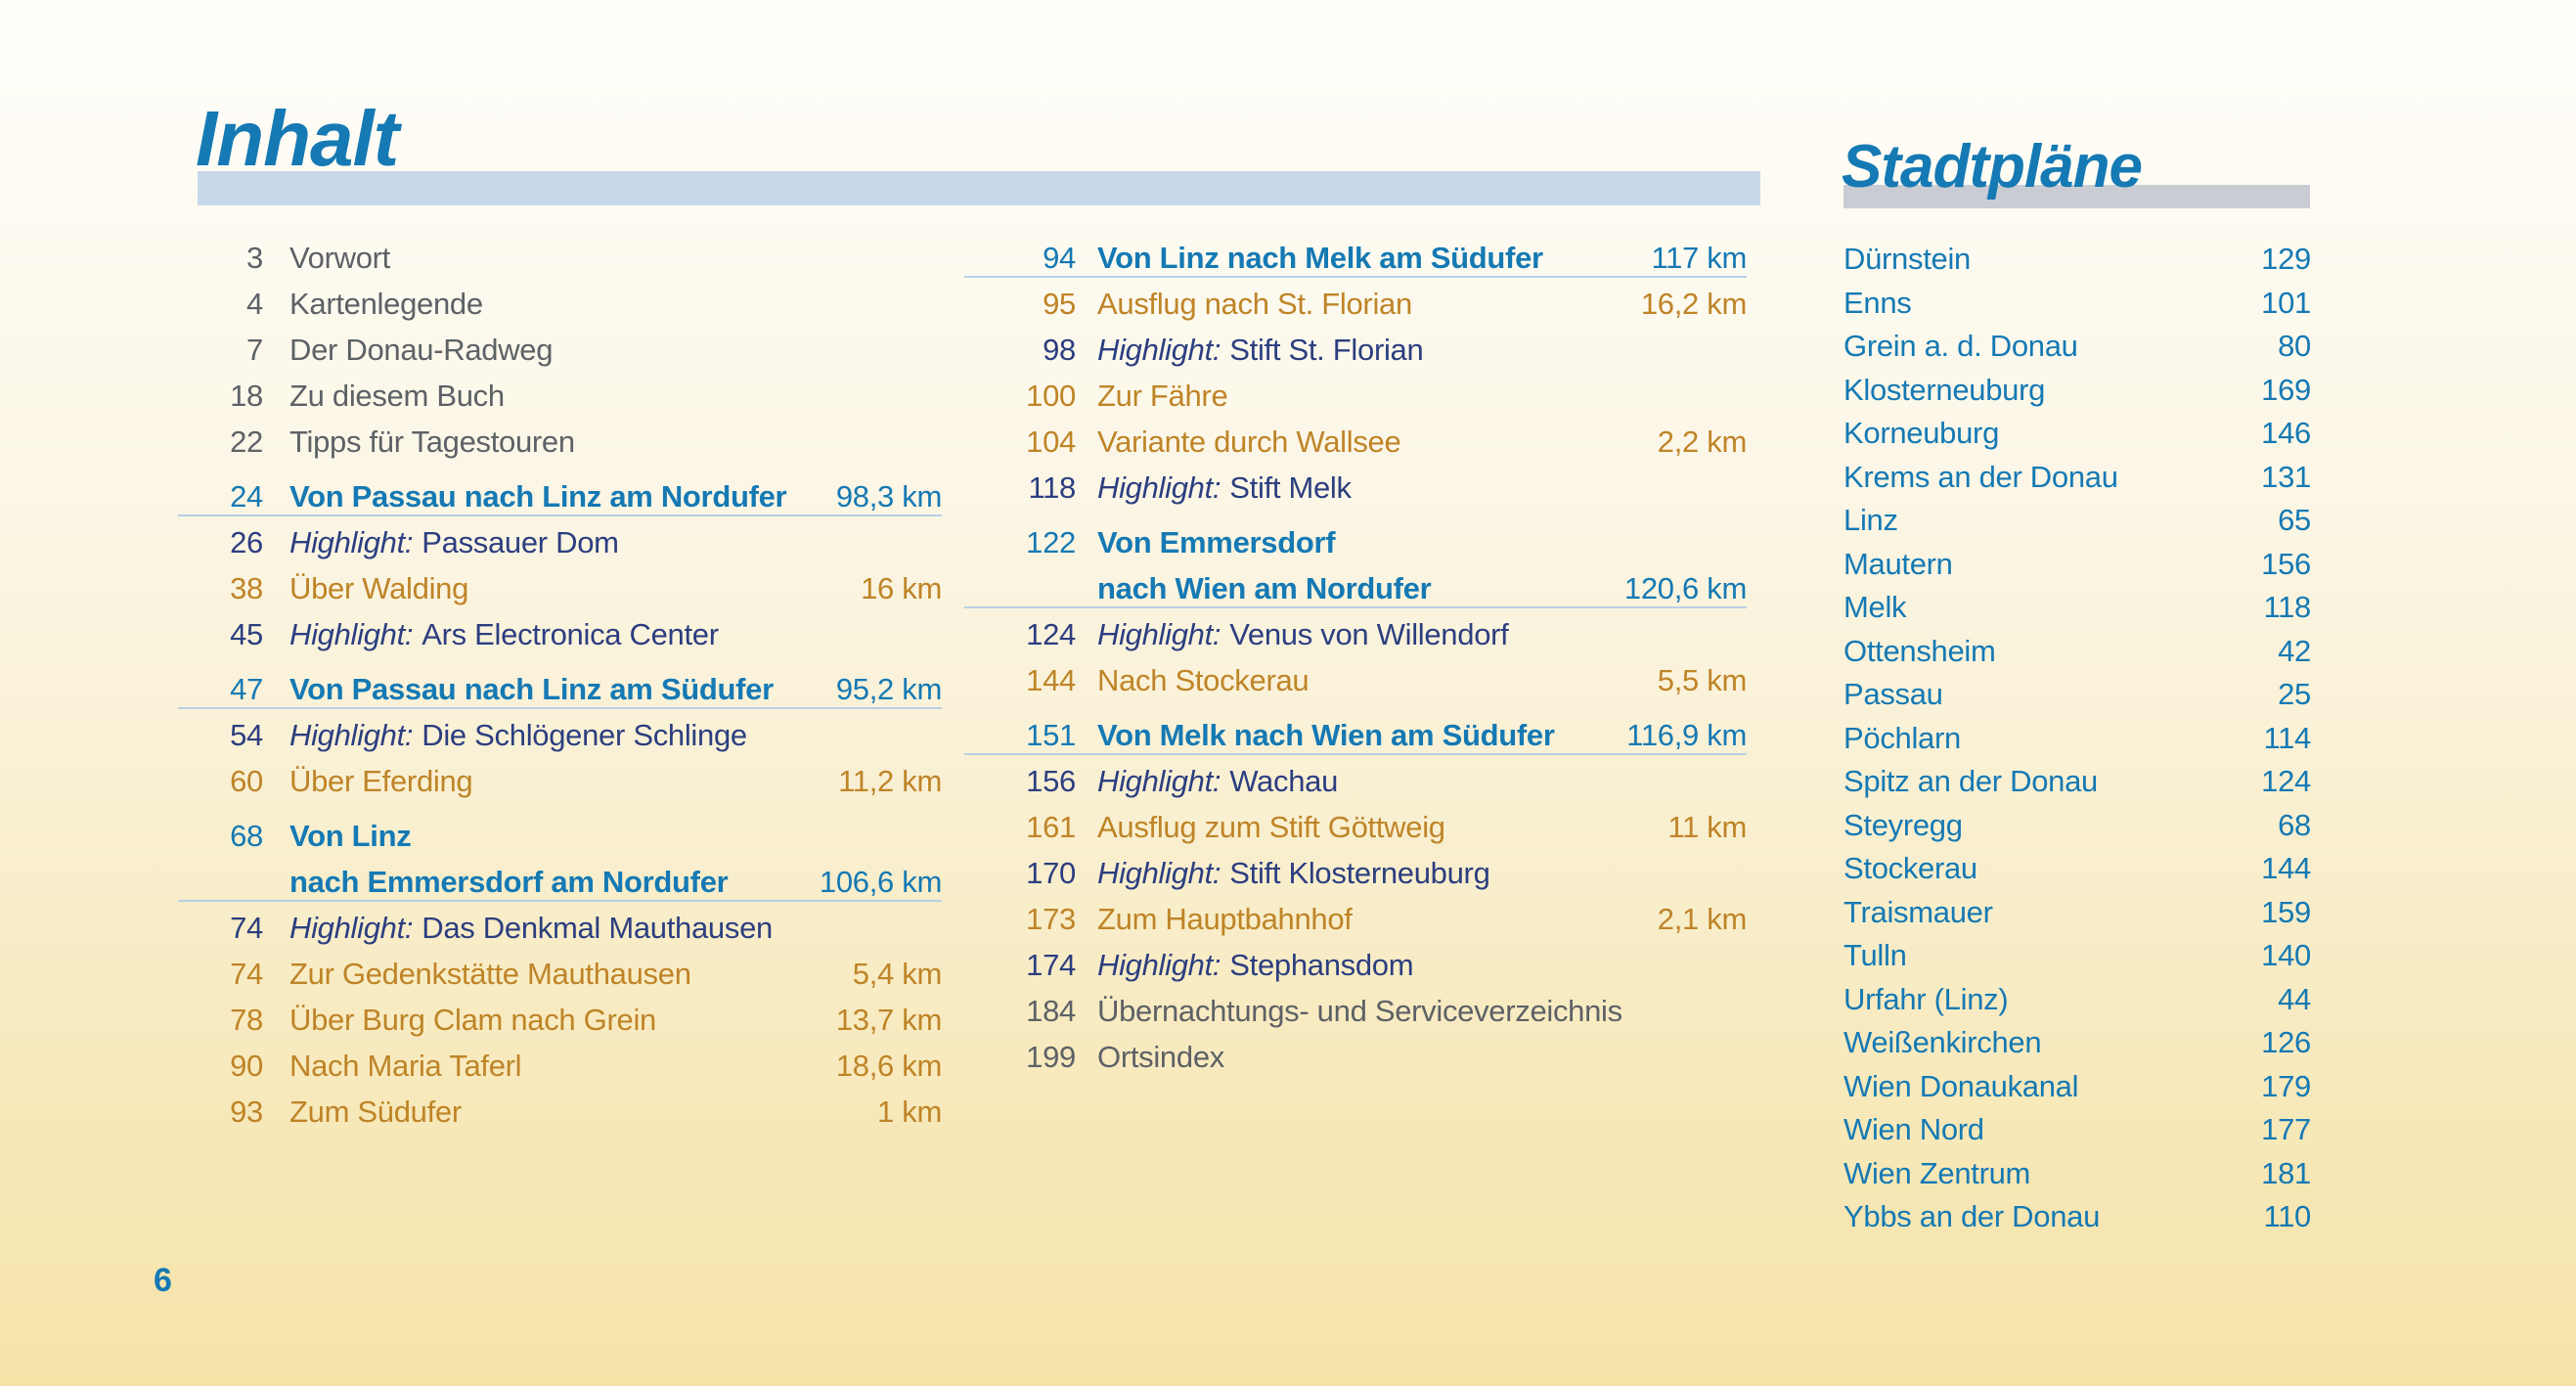 This screenshot has width=2576, height=1386. What do you see at coordinates (1416, 396) in the screenshot?
I see `toc-entry-text: Zur Fähre` at bounding box center [1416, 396].